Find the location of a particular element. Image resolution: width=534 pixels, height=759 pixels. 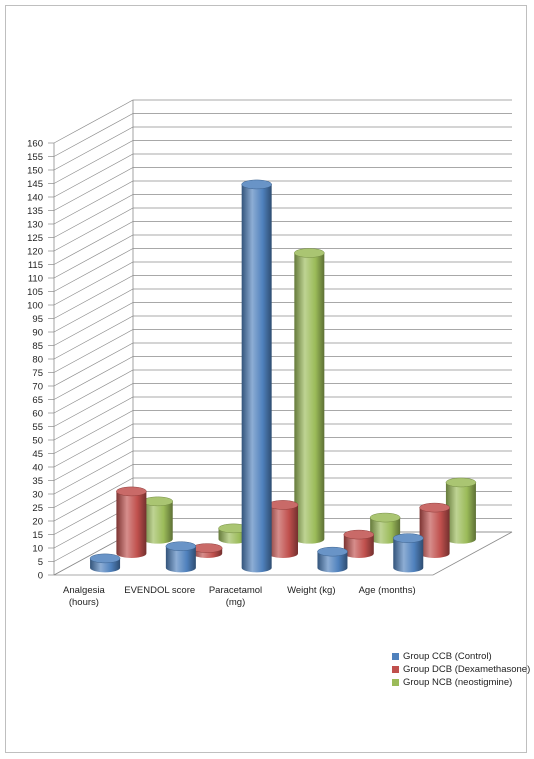

y-tick-label: 5 is located at coordinates (40, 562).